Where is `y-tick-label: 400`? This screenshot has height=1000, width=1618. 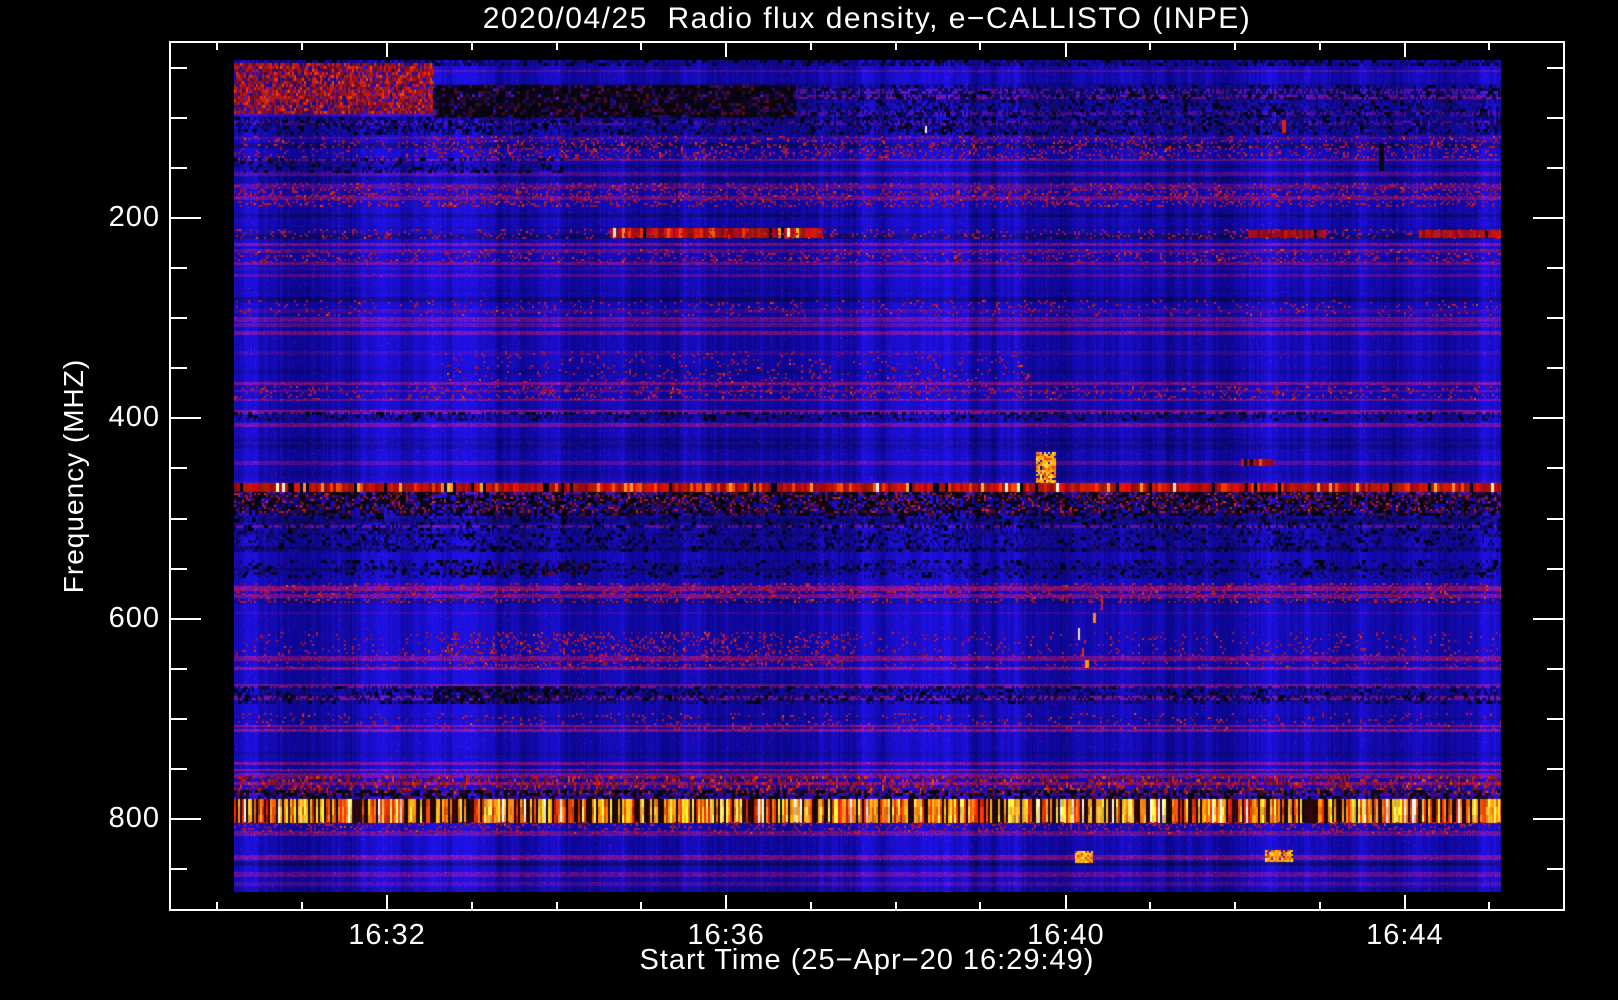
y-tick-label: 400 is located at coordinates (134, 417).